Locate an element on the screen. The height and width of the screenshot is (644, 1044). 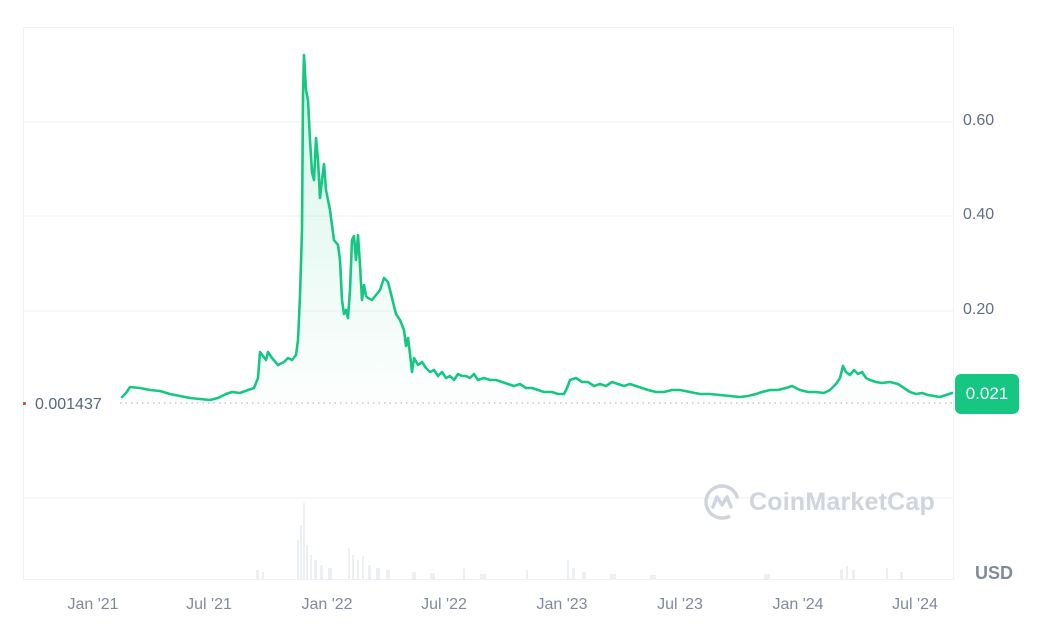
x-tick-jan-21: Jan '21 is located at coordinates (93, 604).